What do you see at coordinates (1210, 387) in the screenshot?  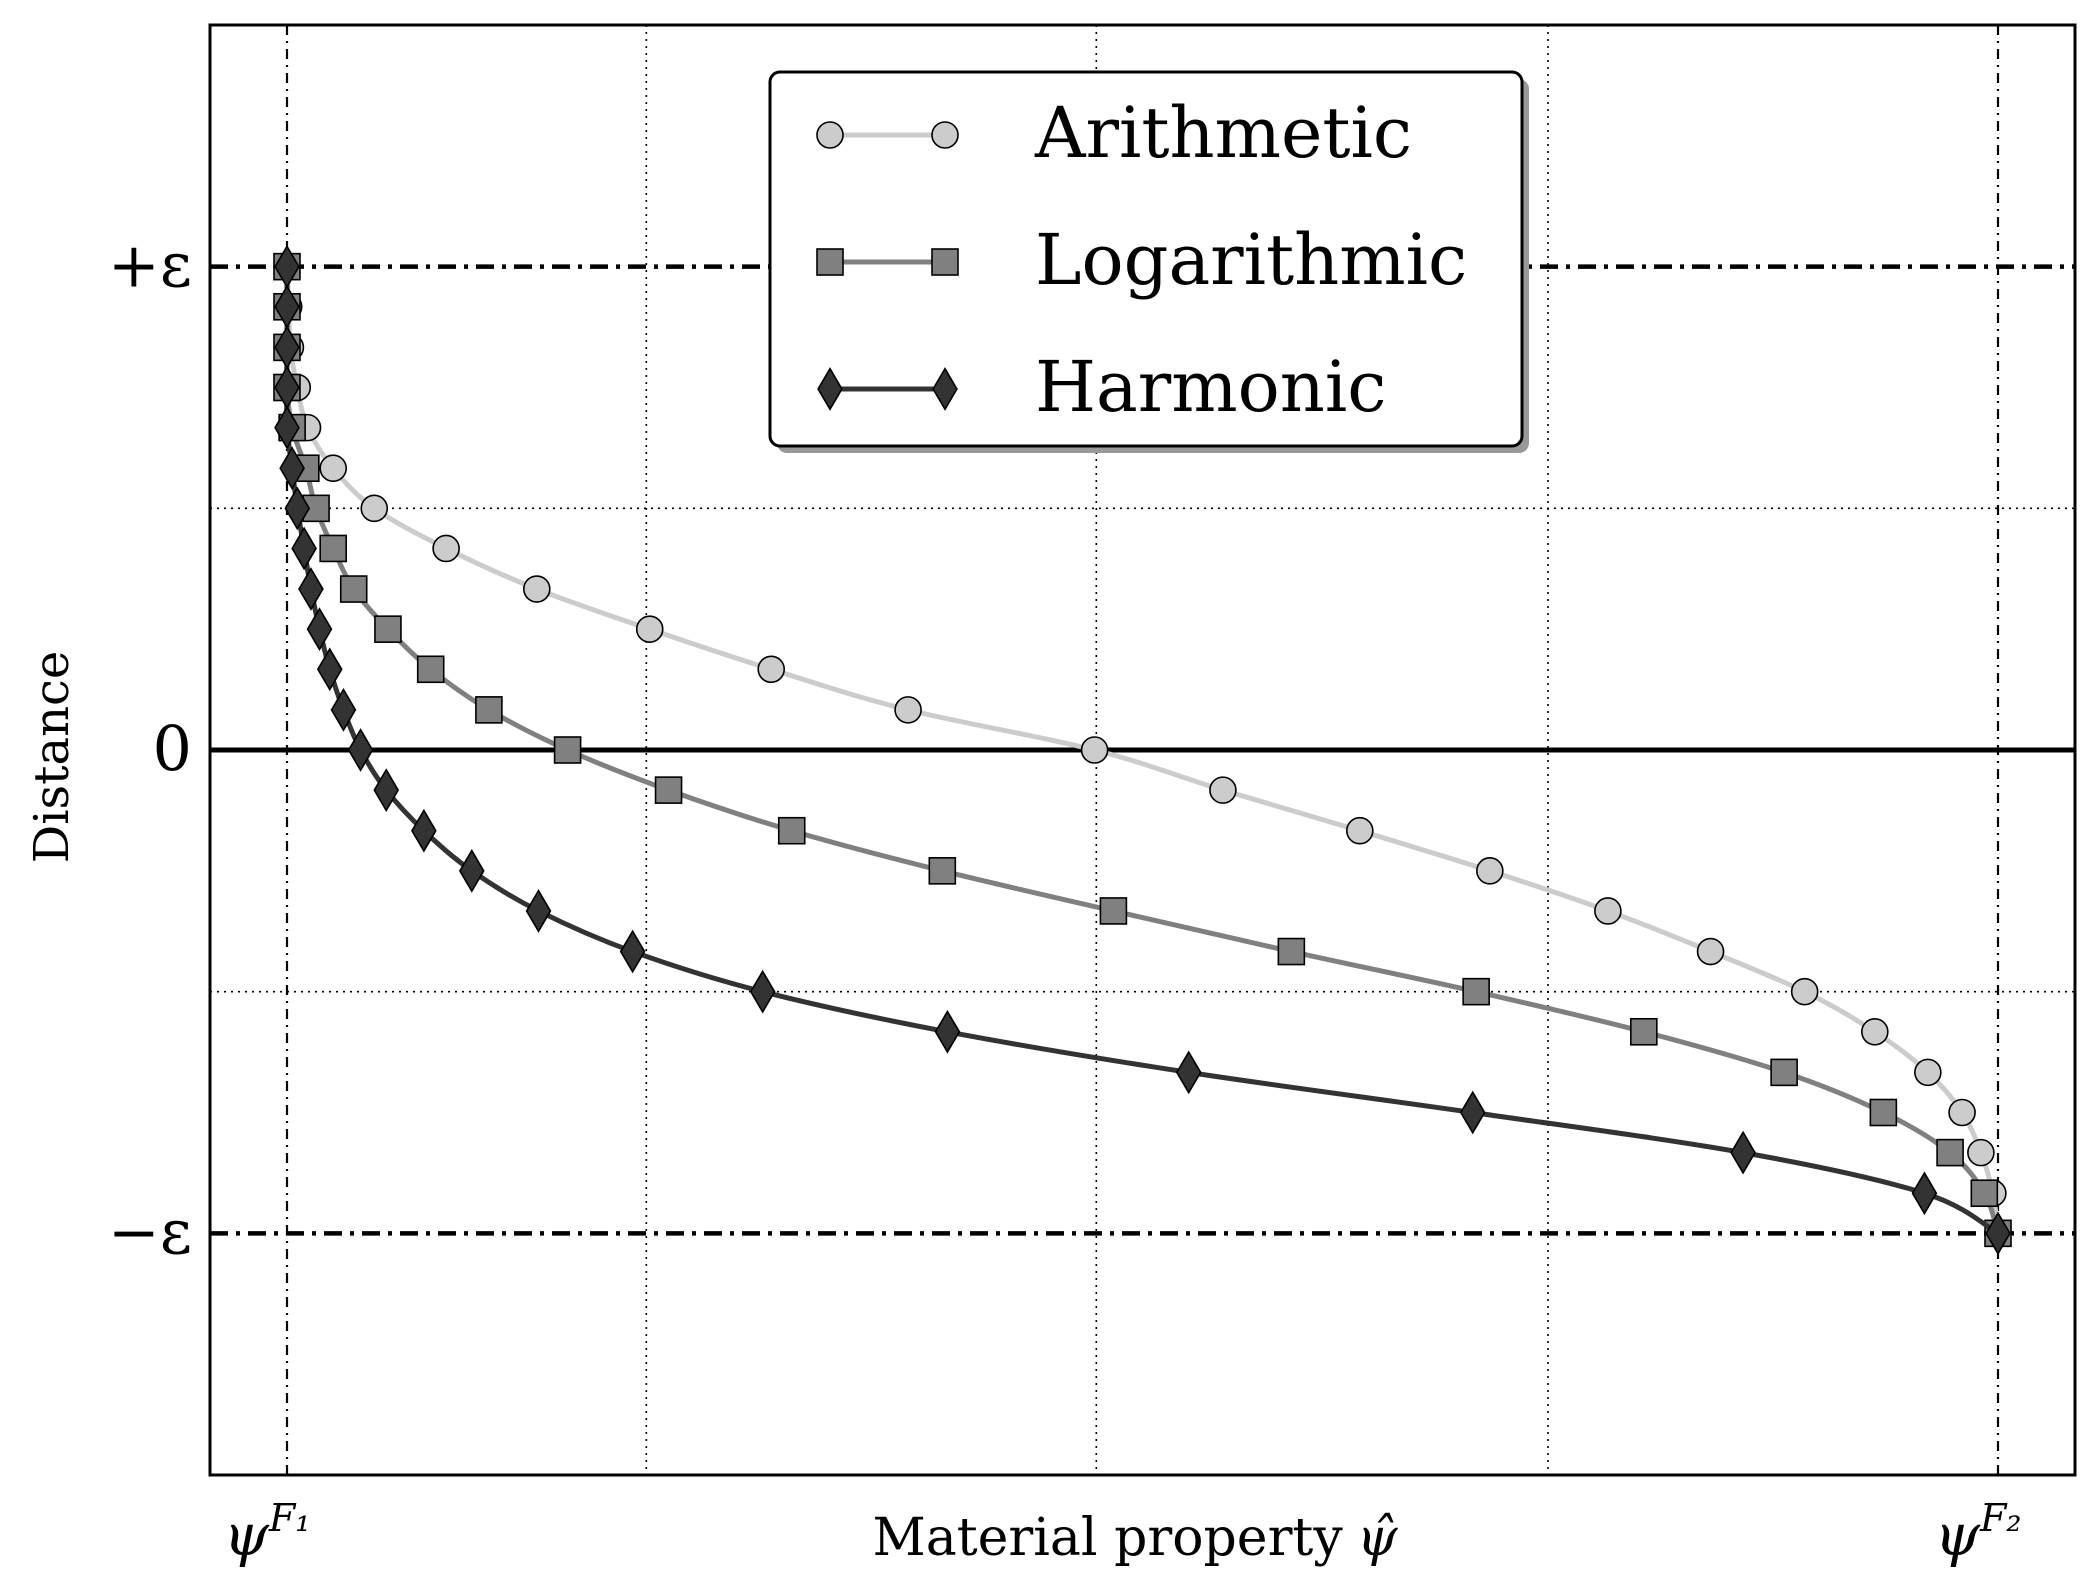 I see `legend-label-harmonic: Harmonic` at bounding box center [1210, 387].